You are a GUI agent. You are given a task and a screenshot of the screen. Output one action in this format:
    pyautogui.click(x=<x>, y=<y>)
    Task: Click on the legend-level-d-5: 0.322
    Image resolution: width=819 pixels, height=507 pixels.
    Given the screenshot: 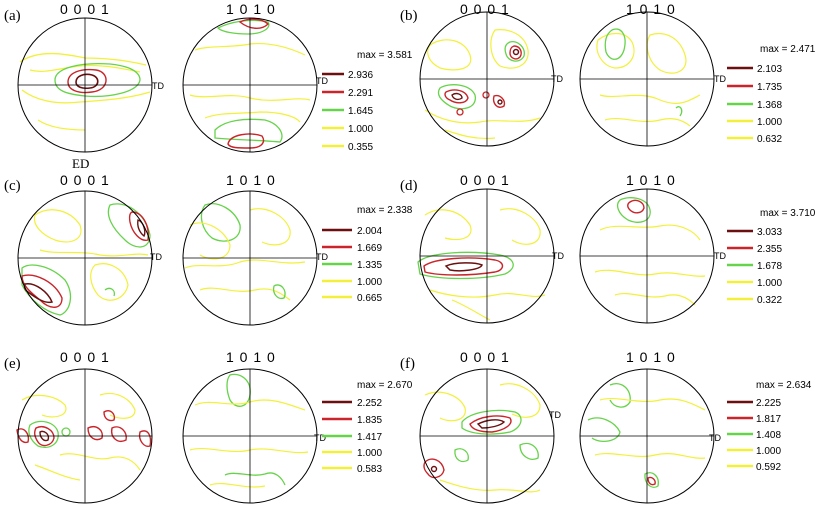 What is the action you would take?
    pyautogui.click(x=769, y=300)
    